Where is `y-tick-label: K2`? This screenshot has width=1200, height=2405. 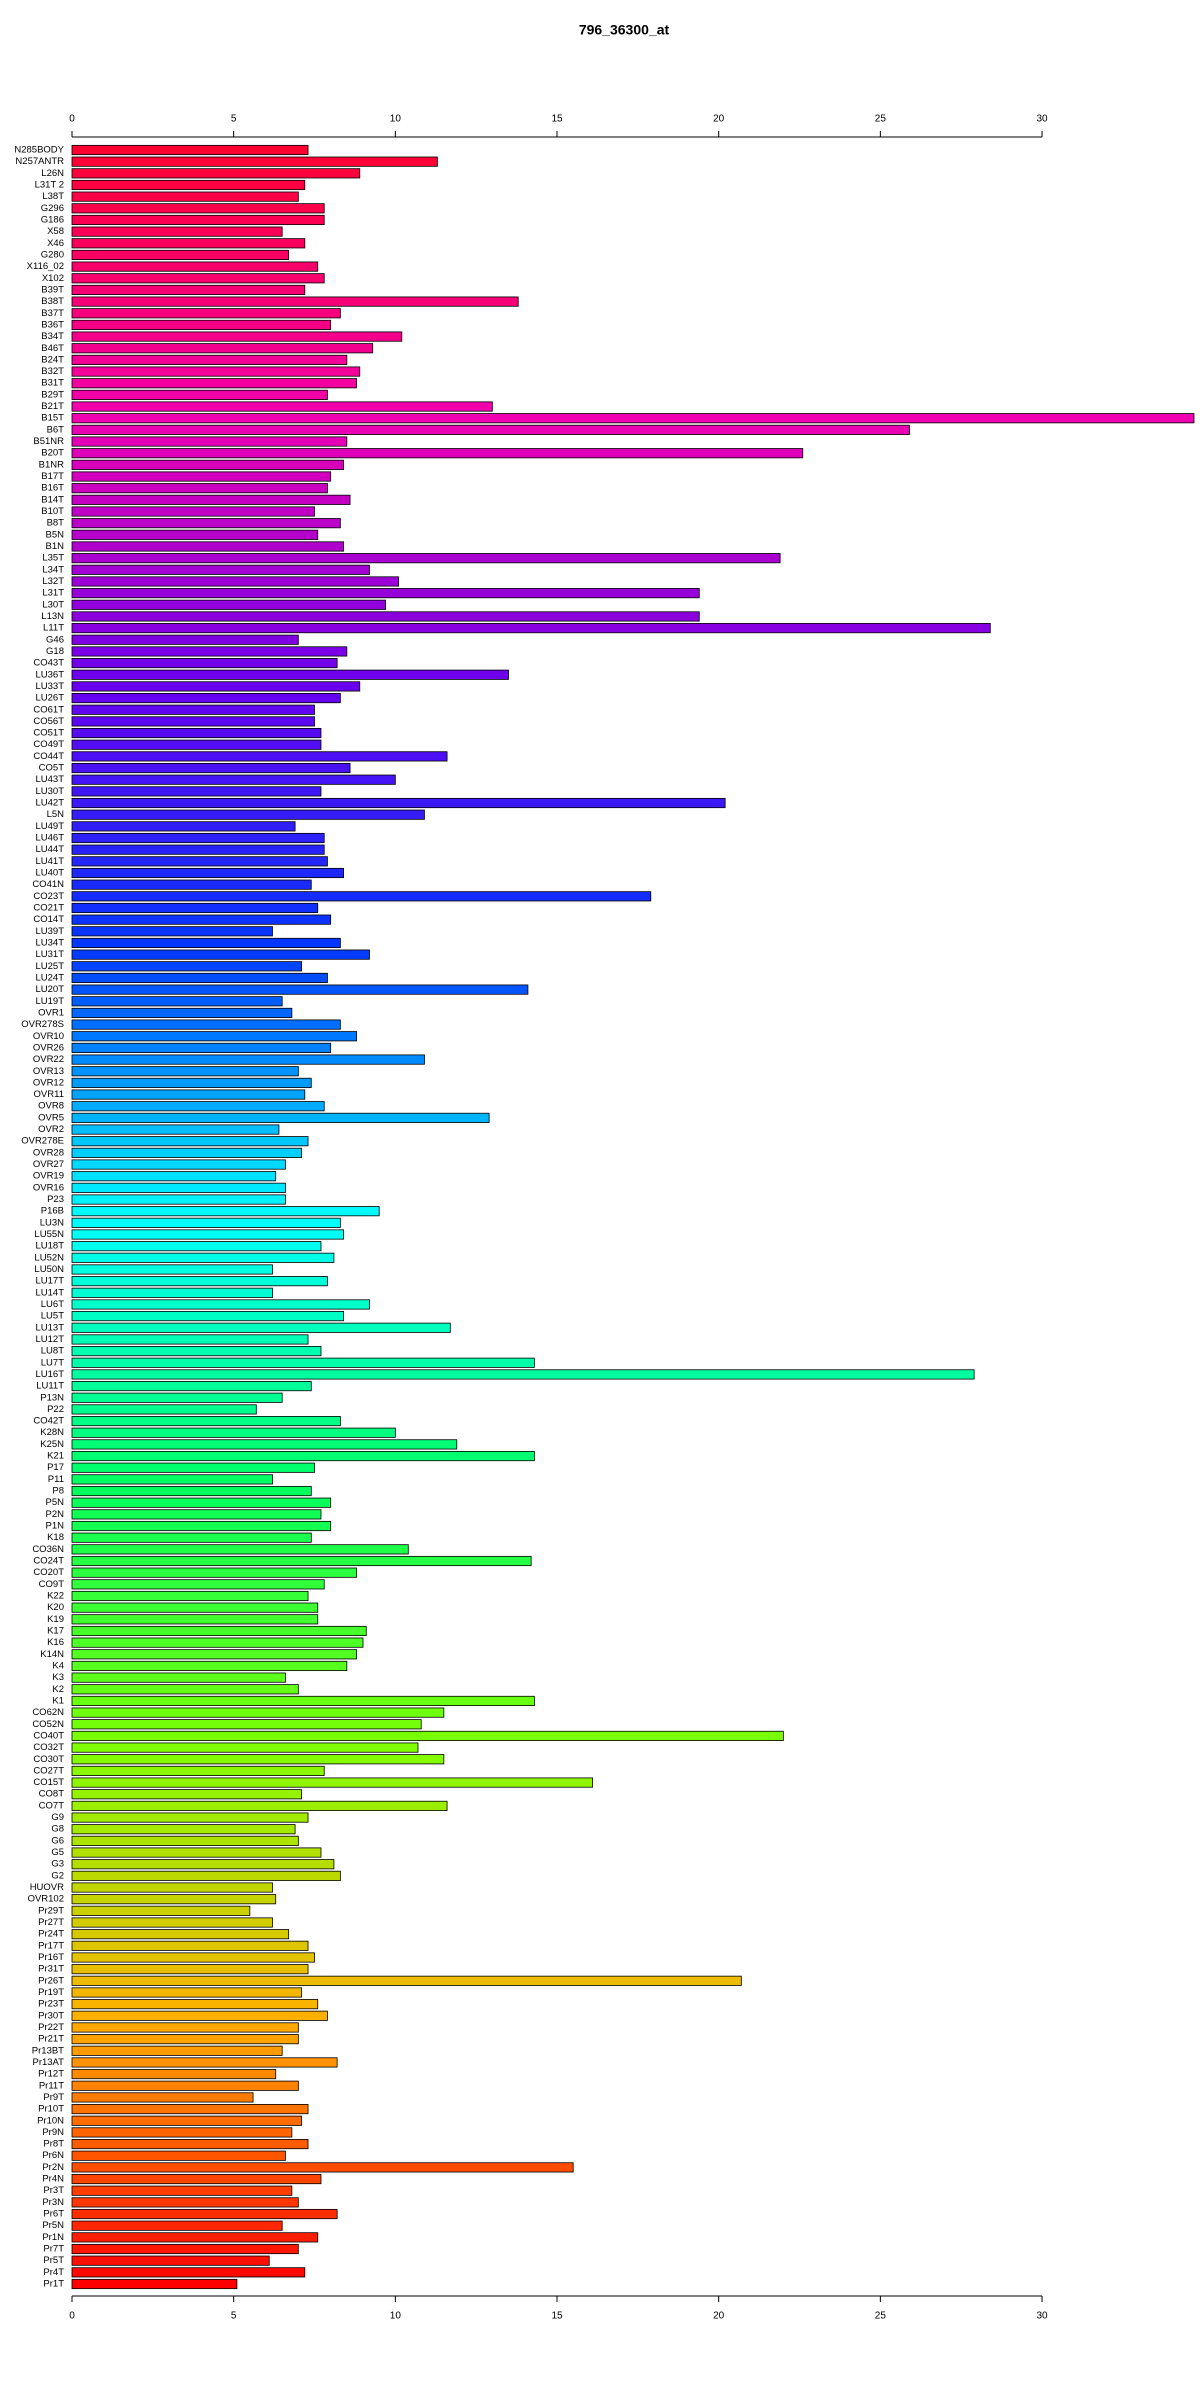 y-tick-label: K2 is located at coordinates (58, 1689).